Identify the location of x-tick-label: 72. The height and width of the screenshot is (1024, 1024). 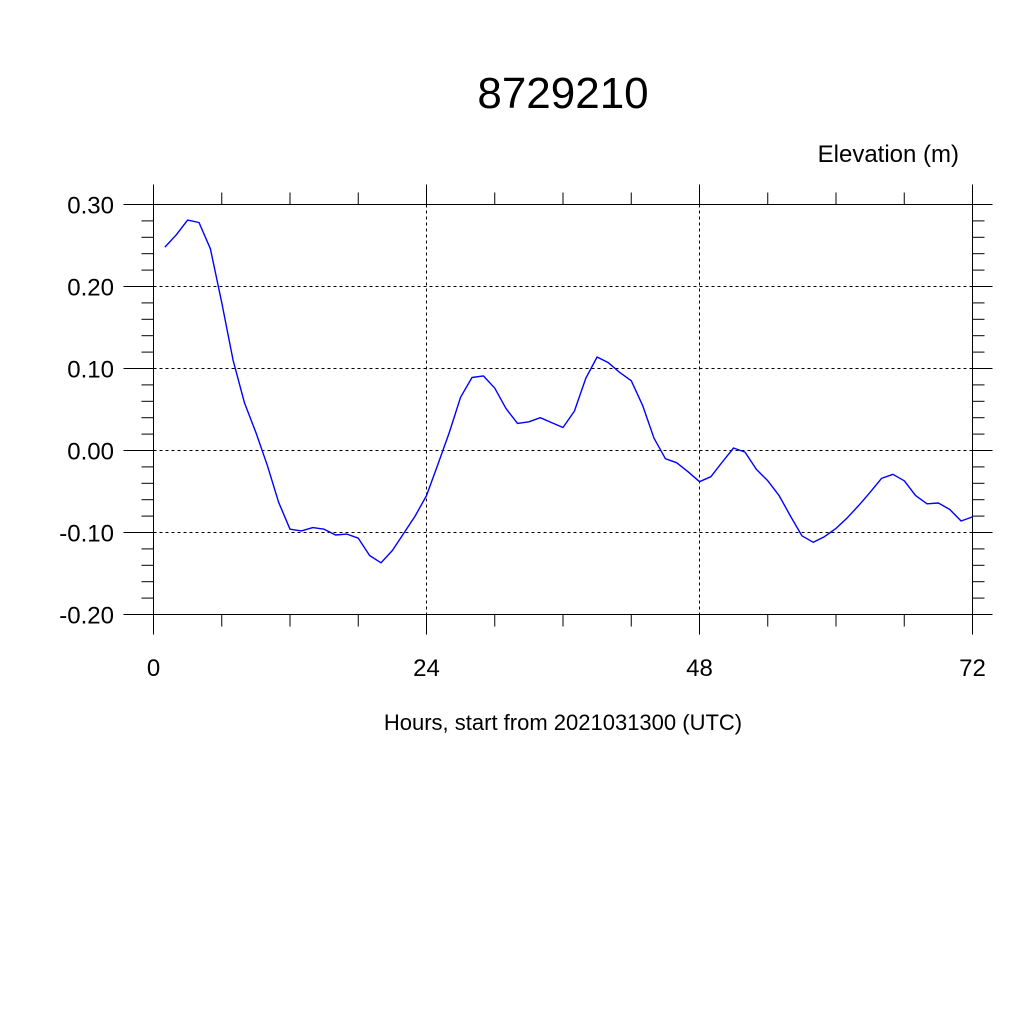
(972, 668).